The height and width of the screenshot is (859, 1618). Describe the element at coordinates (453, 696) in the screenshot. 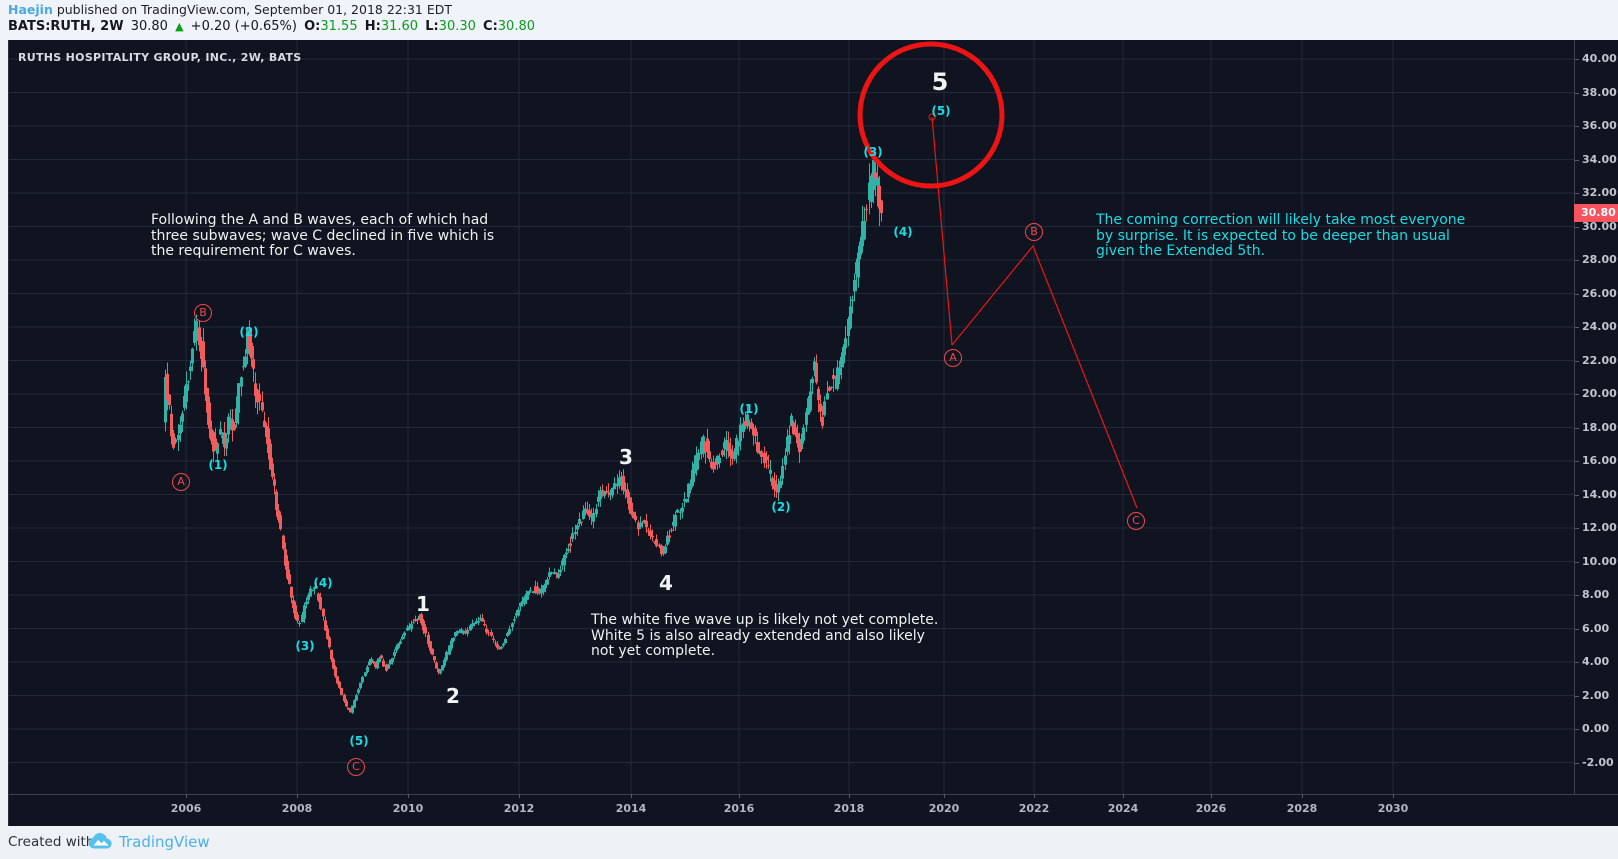

I see `wave-label-2: 2` at that location.